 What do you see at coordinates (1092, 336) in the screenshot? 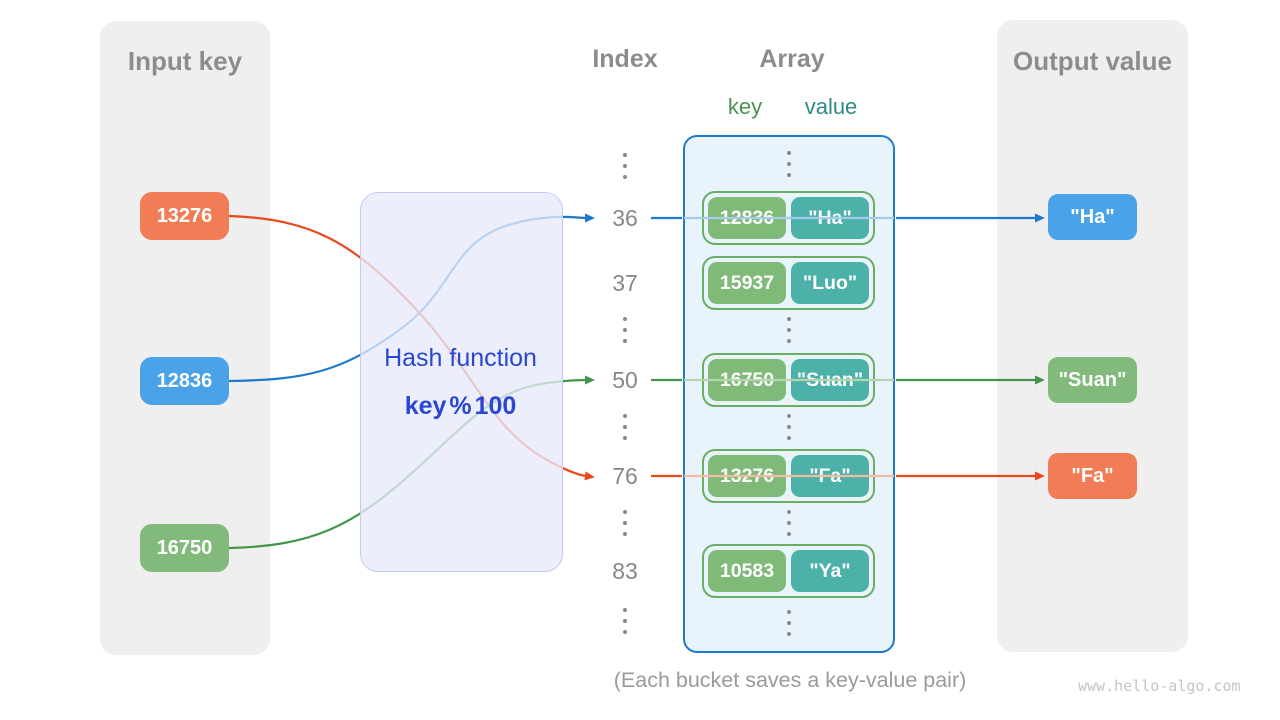
I see `output-panel` at bounding box center [1092, 336].